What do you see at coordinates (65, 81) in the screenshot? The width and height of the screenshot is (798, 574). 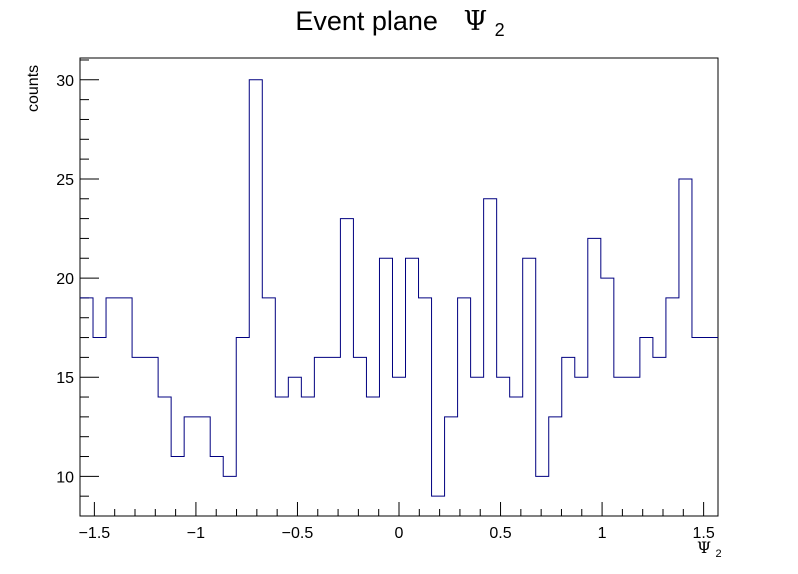 I see `y-tick-label: 30` at bounding box center [65, 81].